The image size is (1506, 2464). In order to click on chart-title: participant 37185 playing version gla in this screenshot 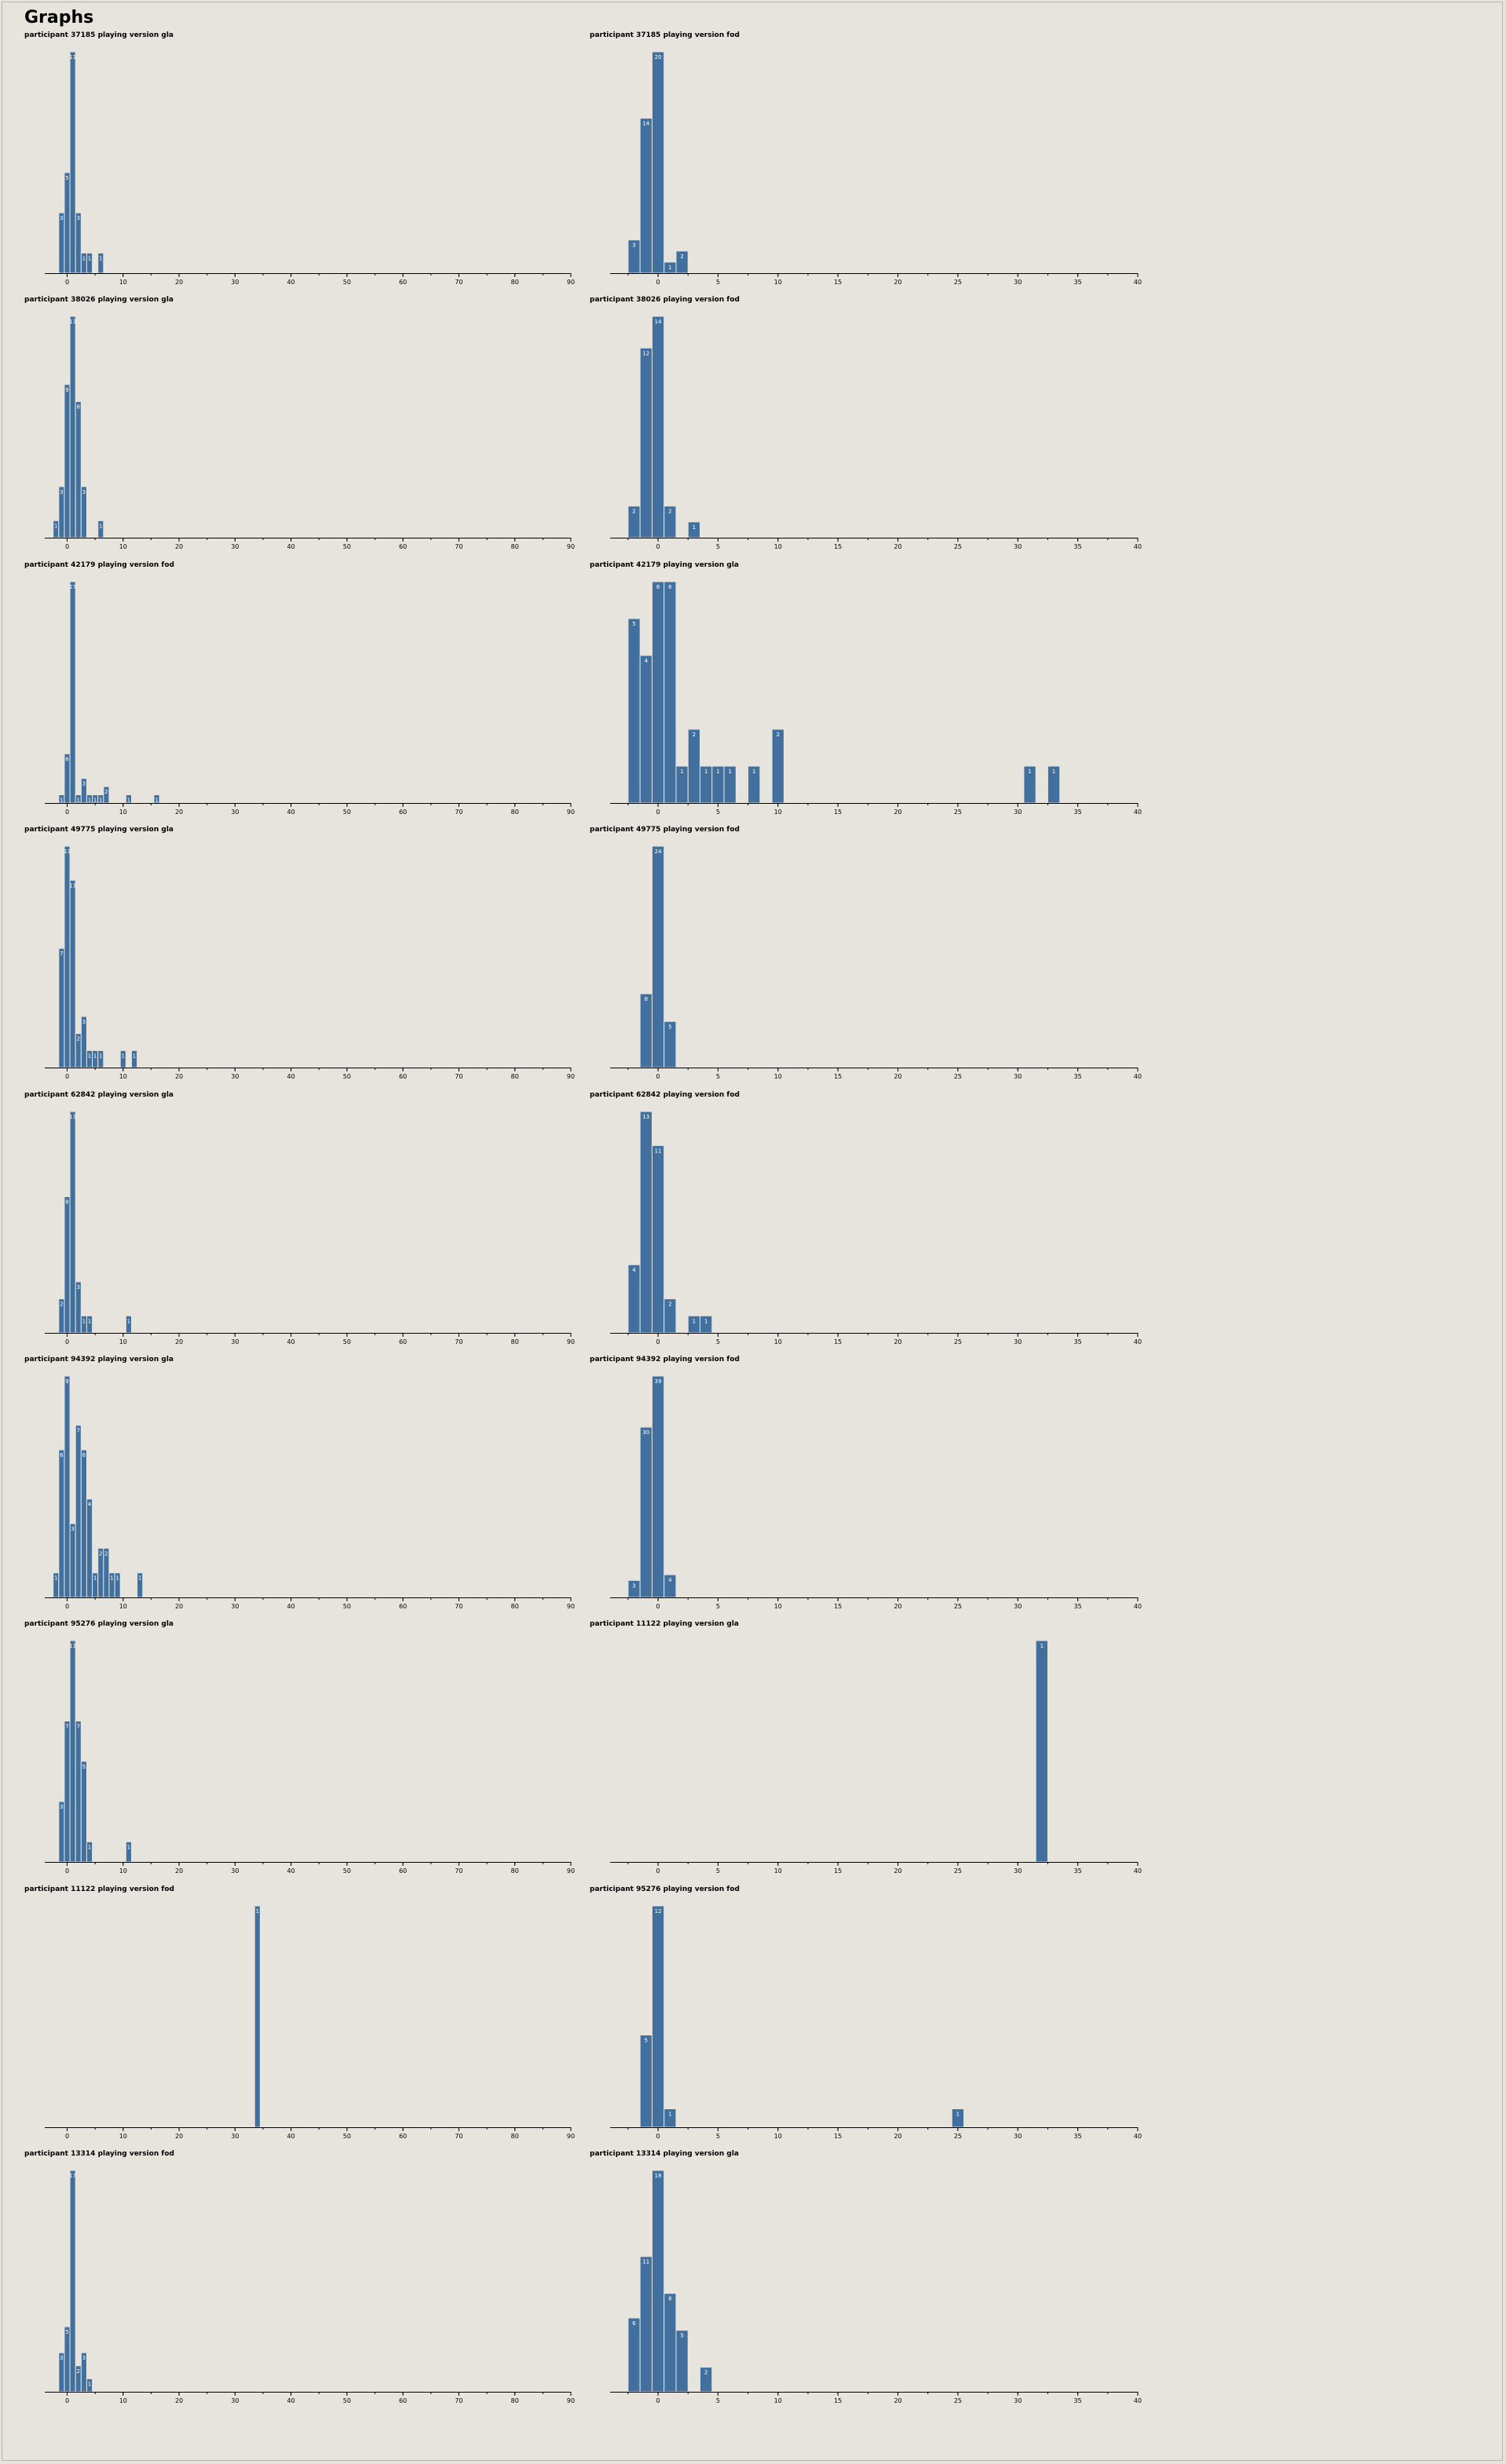, I will do `click(99, 35)`.